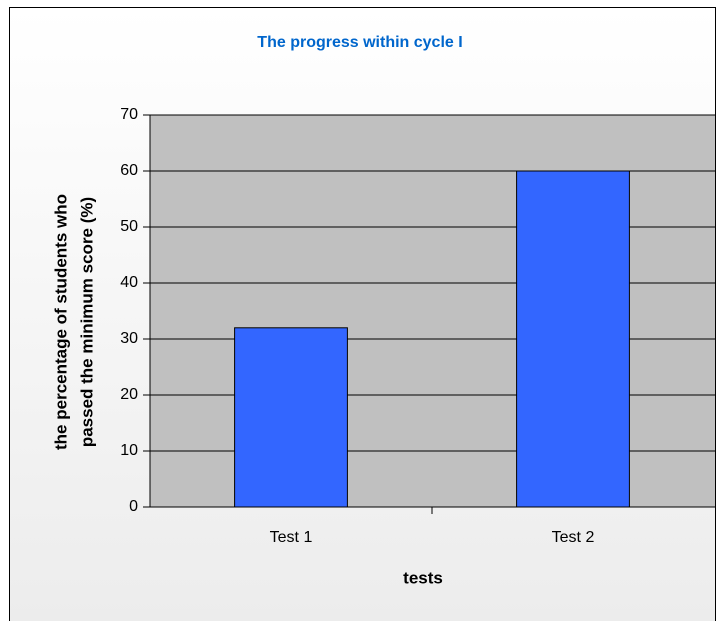 The width and height of the screenshot is (719, 626). Describe the element at coordinates (573, 537) in the screenshot. I see `x-tick-label: Test 2` at that location.